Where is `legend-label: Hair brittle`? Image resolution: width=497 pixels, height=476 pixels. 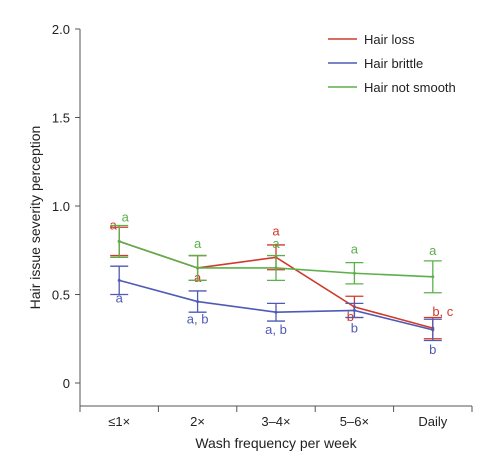
legend-label: Hair brittle is located at coordinates (393, 63).